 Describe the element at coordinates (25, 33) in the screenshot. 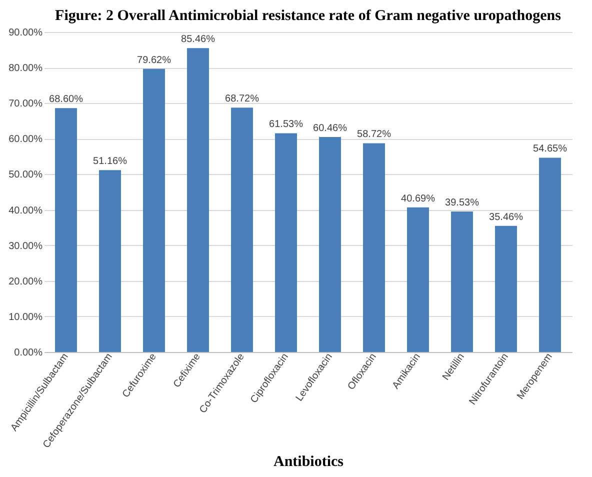

I see `y-tick-label: 90.00%` at that location.